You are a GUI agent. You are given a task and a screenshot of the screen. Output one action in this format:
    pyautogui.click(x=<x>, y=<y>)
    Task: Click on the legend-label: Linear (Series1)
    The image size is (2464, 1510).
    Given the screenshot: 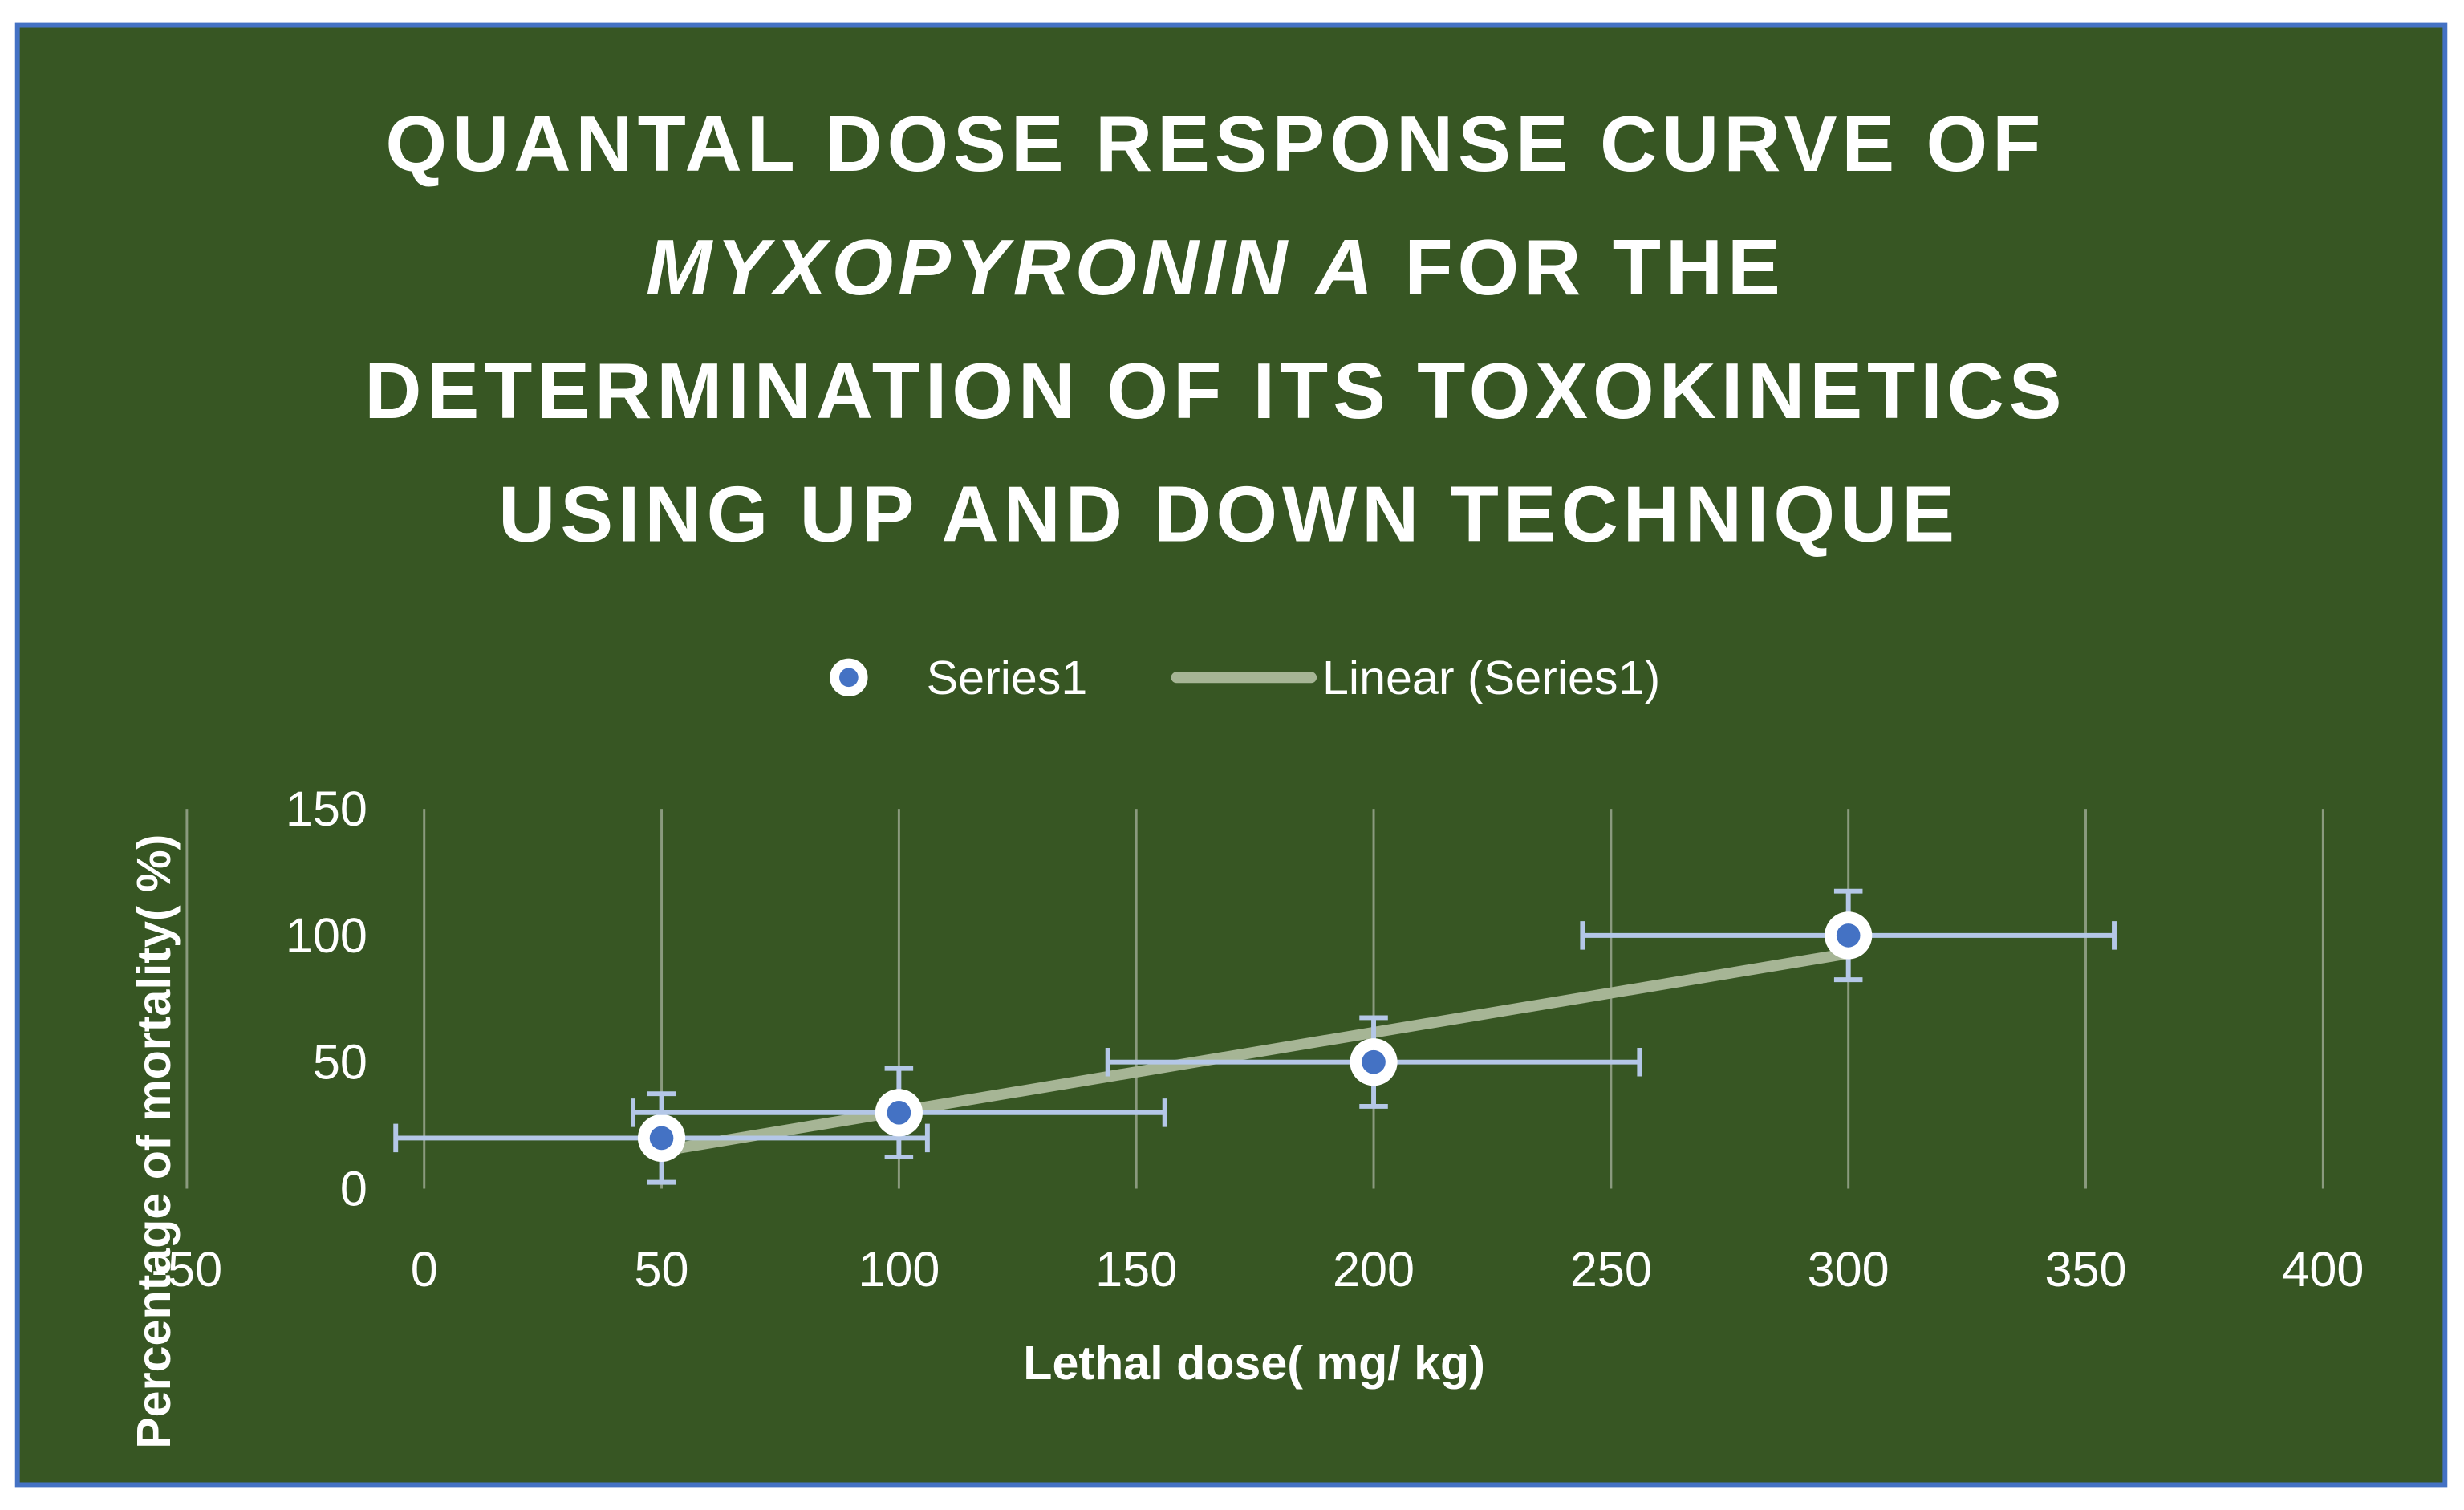 What is the action you would take?
    pyautogui.click(x=1491, y=677)
    